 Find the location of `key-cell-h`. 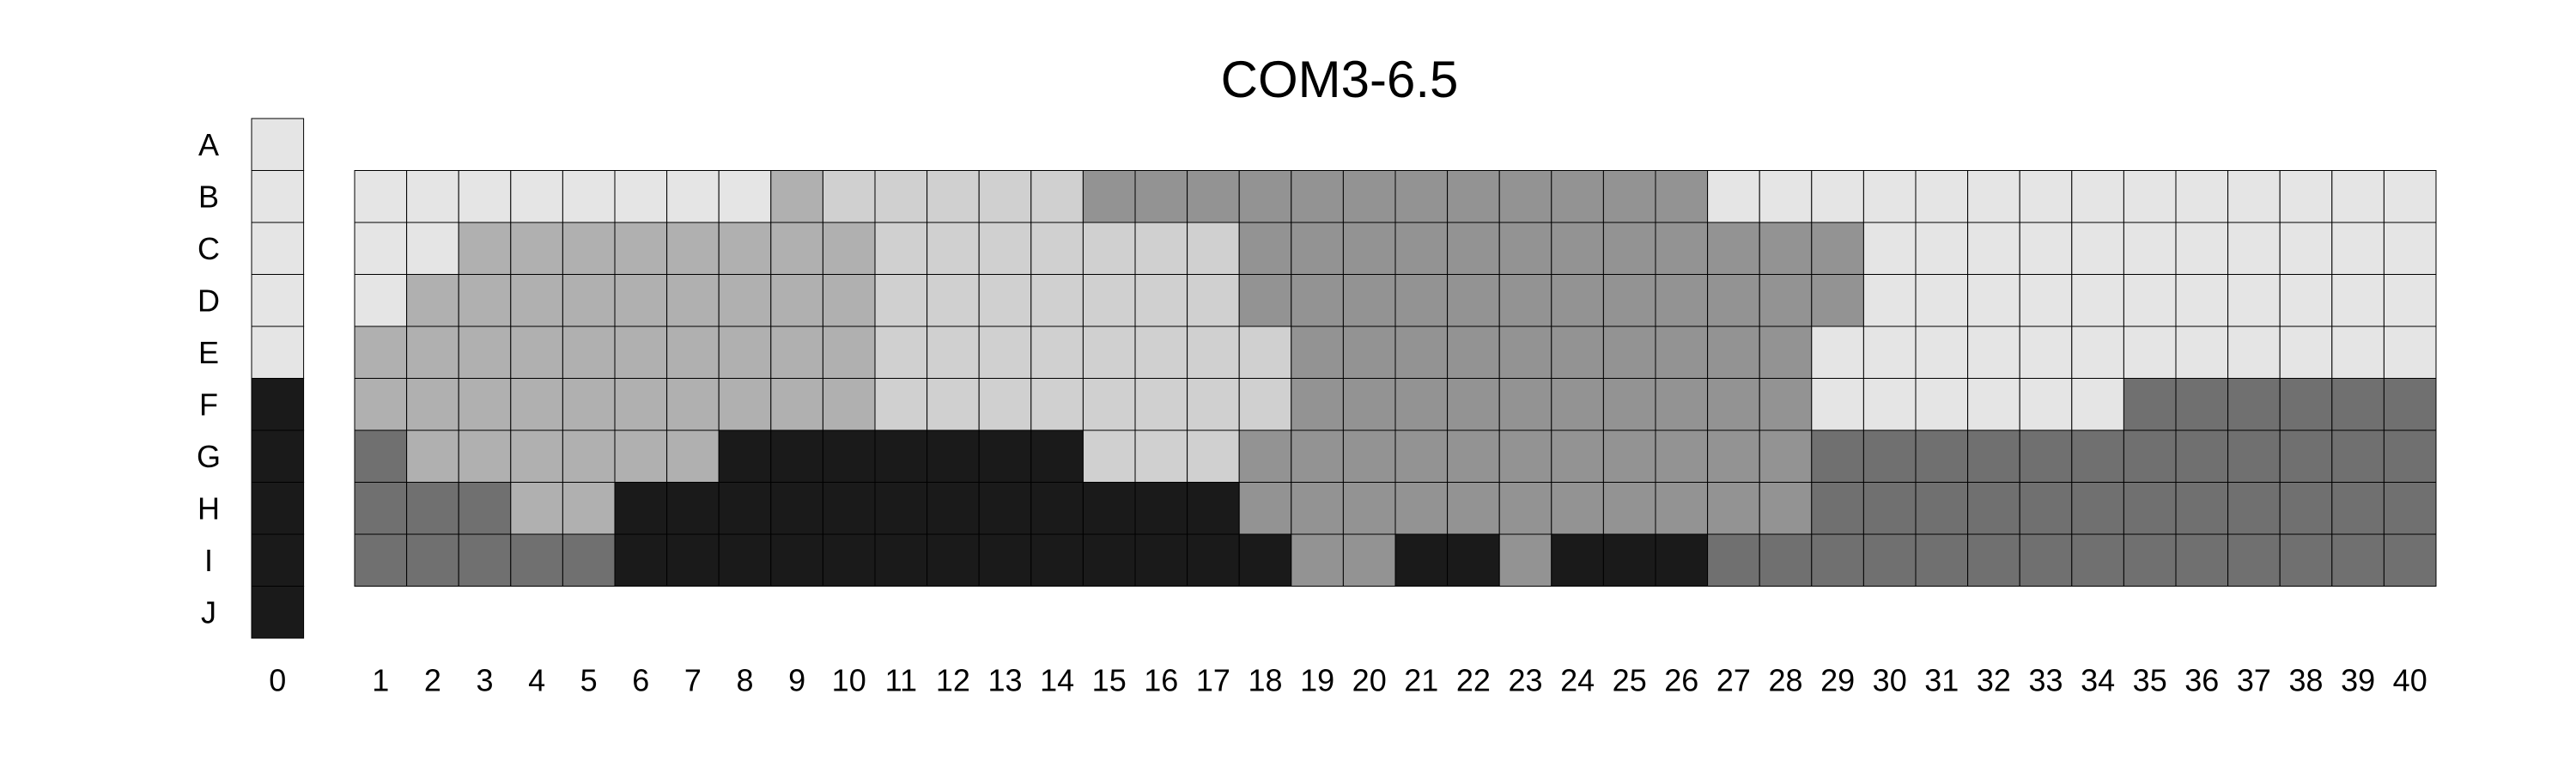

key-cell-h is located at coordinates (278, 509).